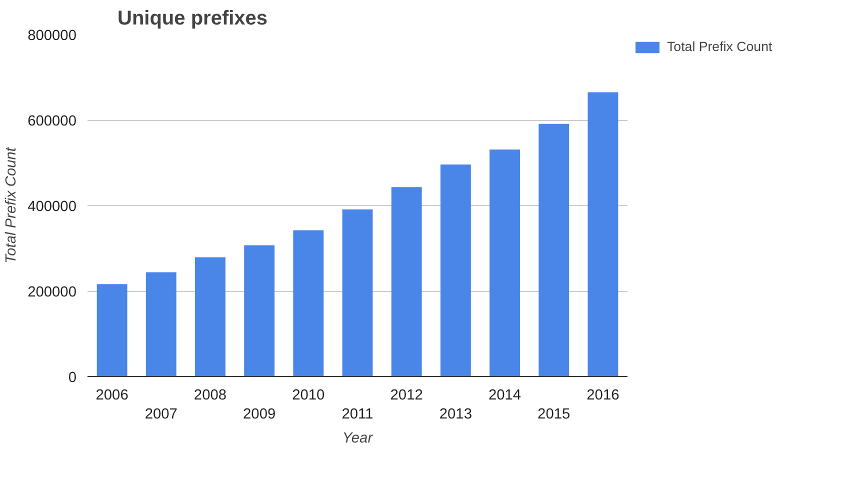 Image resolution: width=861 pixels, height=491 pixels. Describe the element at coordinates (358, 414) in the screenshot. I see `x-tick-label: 2011` at that location.